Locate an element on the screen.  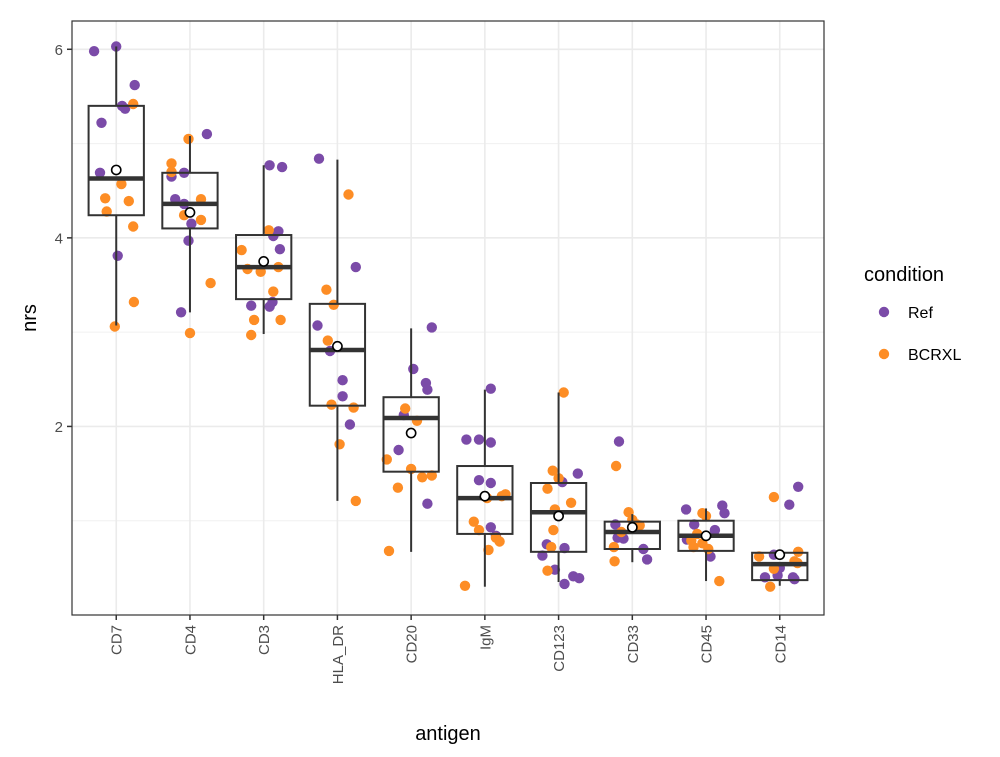
legend-label-bcrxl: BCRXL is located at coordinates (934, 355).